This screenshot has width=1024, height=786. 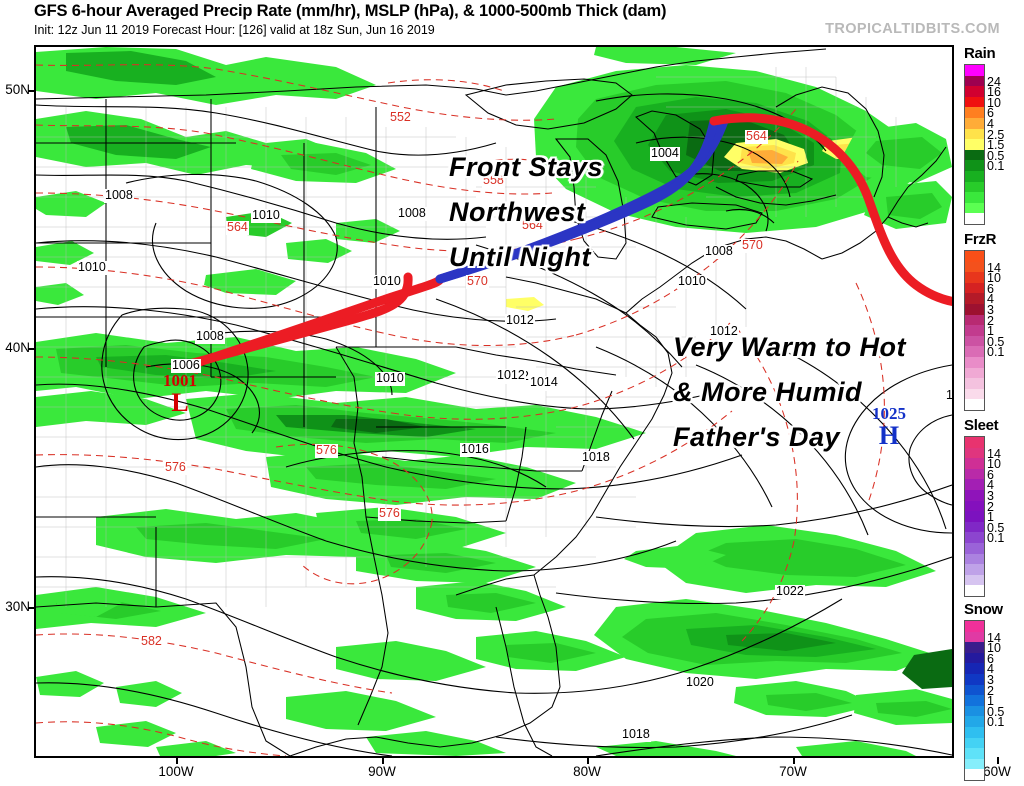 I want to click on pressure-symbol: H, so click(x=889, y=435).